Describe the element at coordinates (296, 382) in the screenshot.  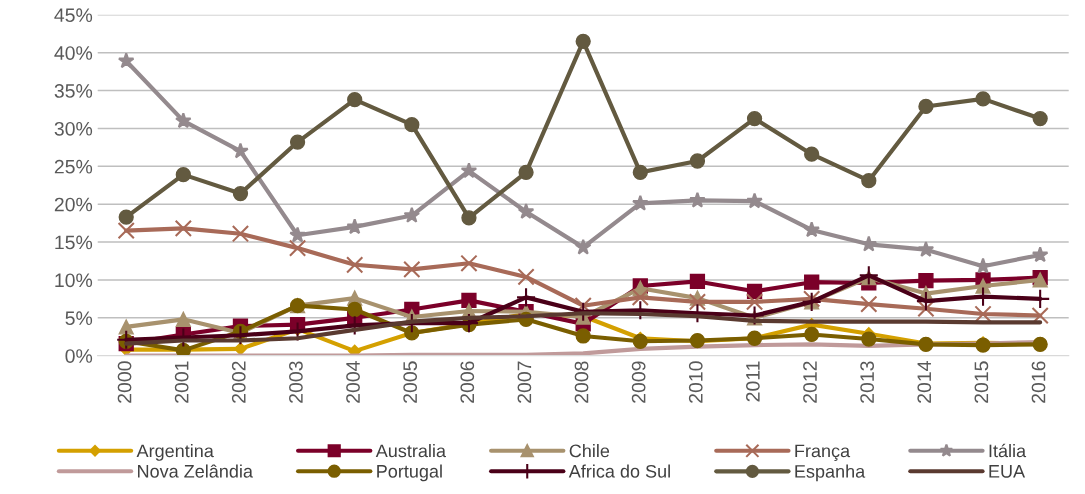
I see `x-tick-label: 2003` at that location.